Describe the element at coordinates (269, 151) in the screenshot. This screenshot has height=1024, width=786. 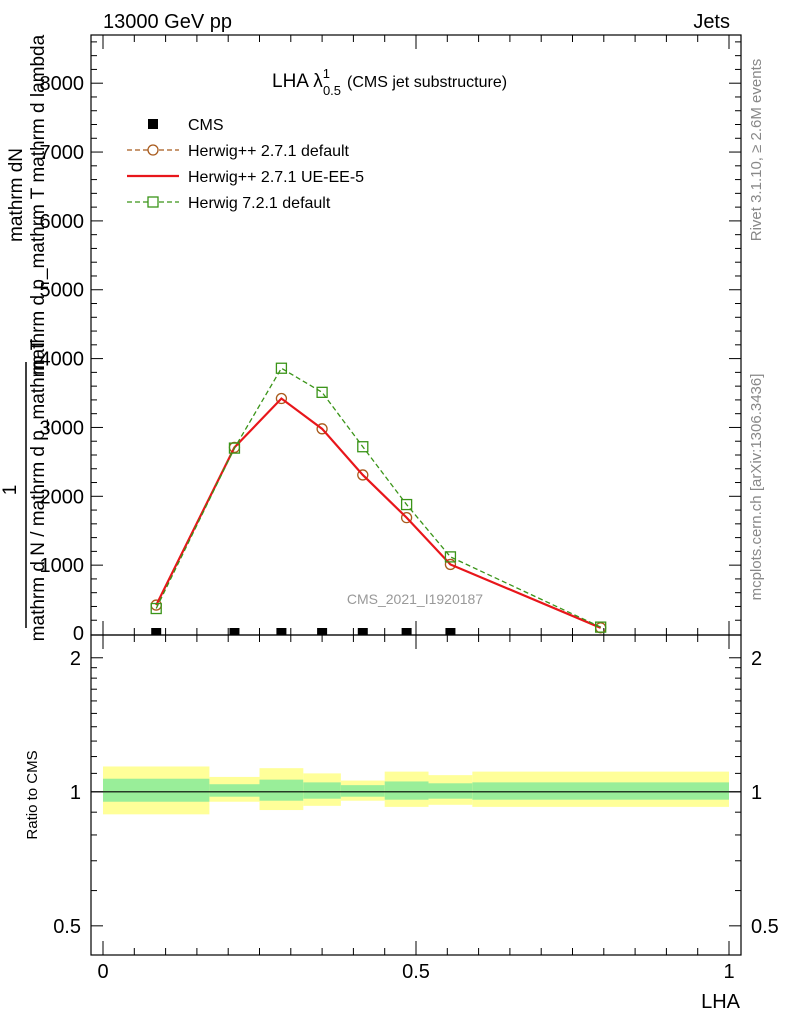
I see `legend-label-1: Herwig++ 2.7.1 default` at that location.